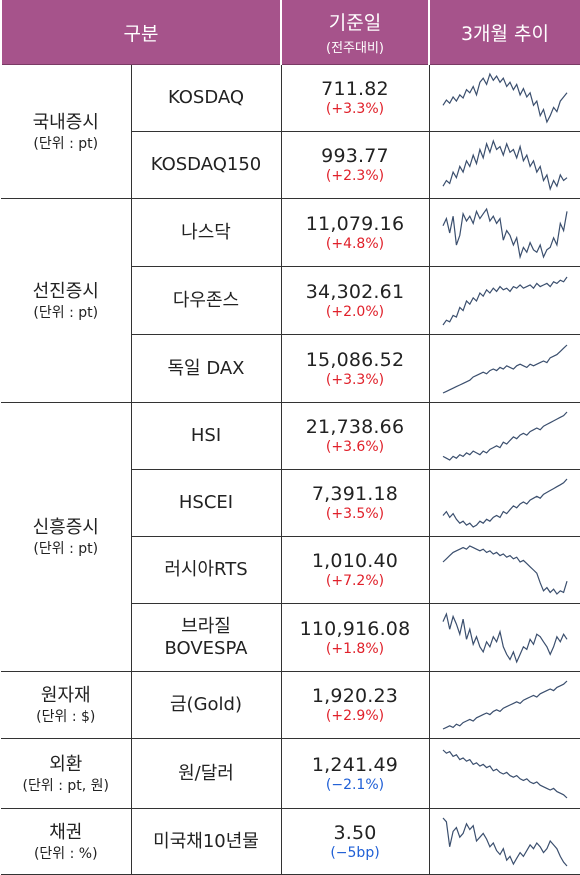 The image size is (580, 875). What do you see at coordinates (355, 89) in the screenshot?
I see `index-value: 711.82` at bounding box center [355, 89].